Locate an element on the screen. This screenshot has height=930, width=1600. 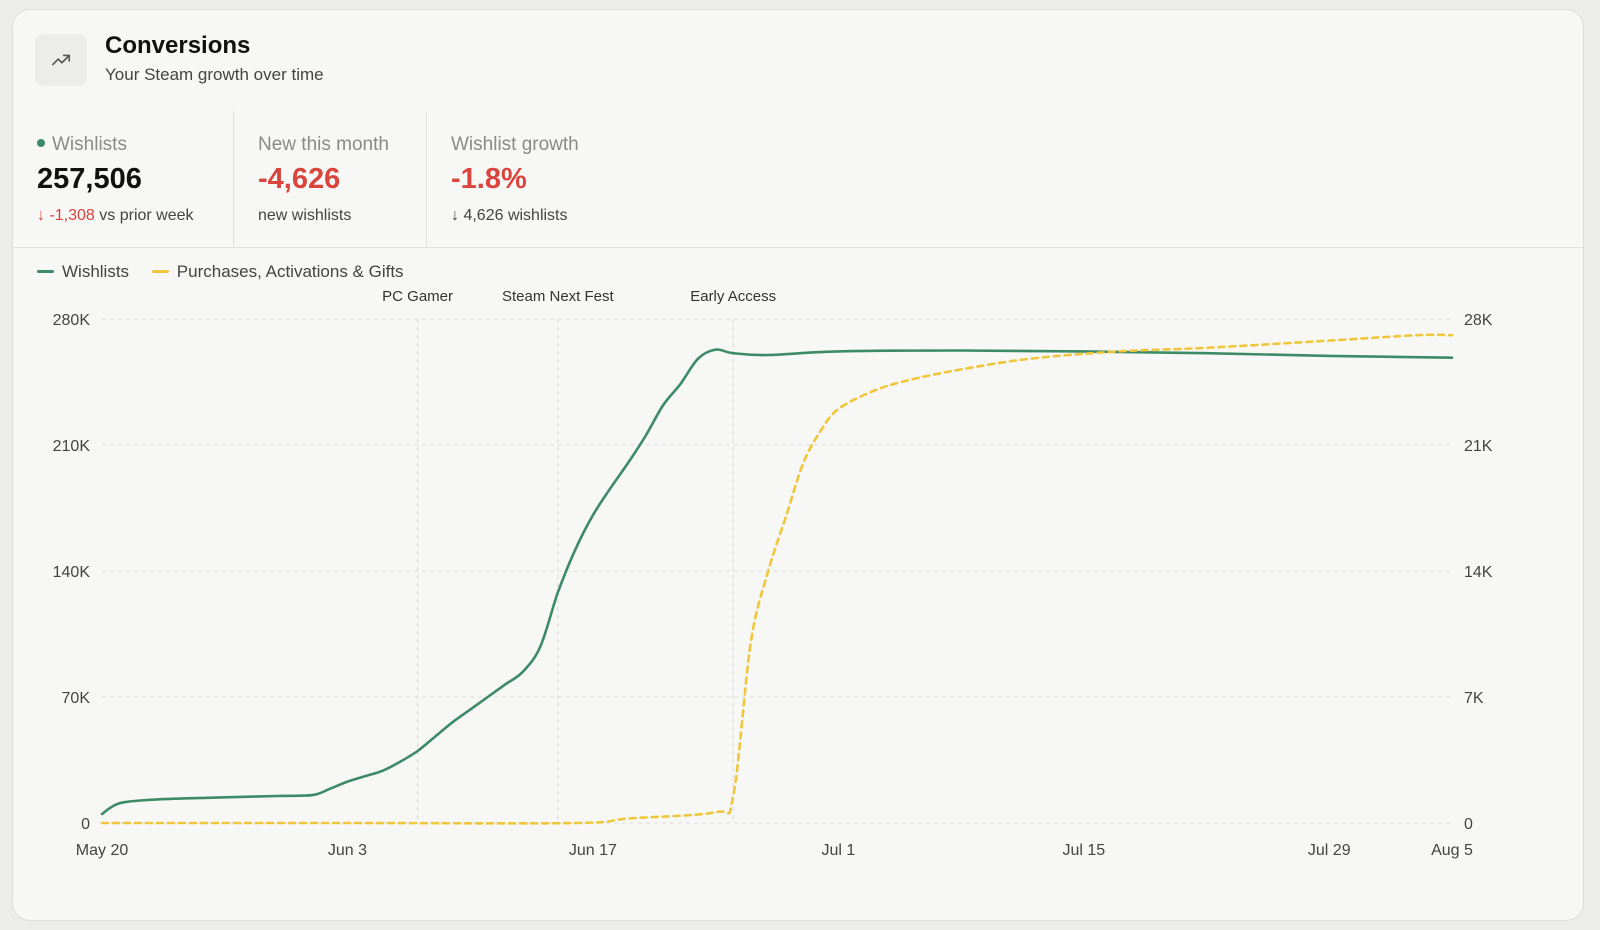
y-left-tick-label: 140K is located at coordinates (72, 572).